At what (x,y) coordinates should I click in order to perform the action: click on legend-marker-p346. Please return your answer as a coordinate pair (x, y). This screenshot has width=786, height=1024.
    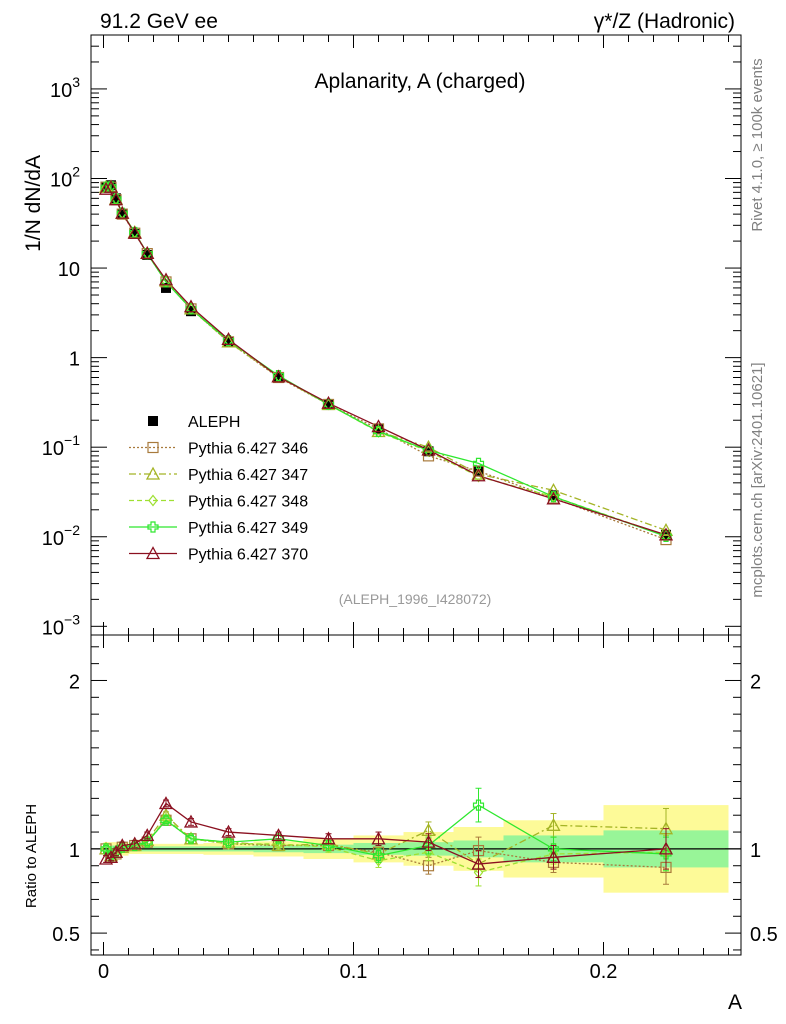
    Looking at the image, I should click on (153, 447).